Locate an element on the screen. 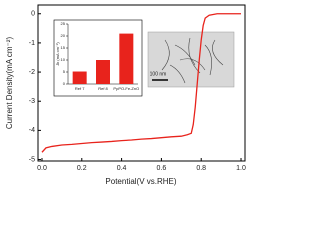  y-tick-label: -2 is located at coordinates (32, 72).